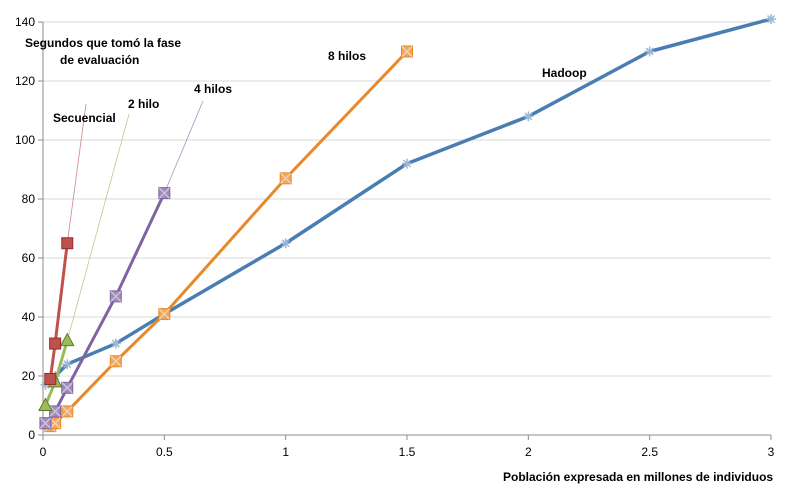  Describe the element at coordinates (649, 452) in the screenshot. I see `x-tick-label: 2.5` at that location.